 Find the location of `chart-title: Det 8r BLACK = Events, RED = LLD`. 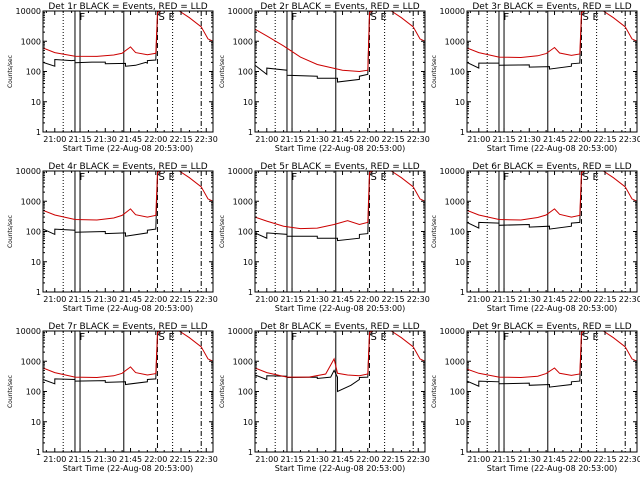

chart-title: Det 8r BLACK = Events, RED = LLD is located at coordinates (339, 327).